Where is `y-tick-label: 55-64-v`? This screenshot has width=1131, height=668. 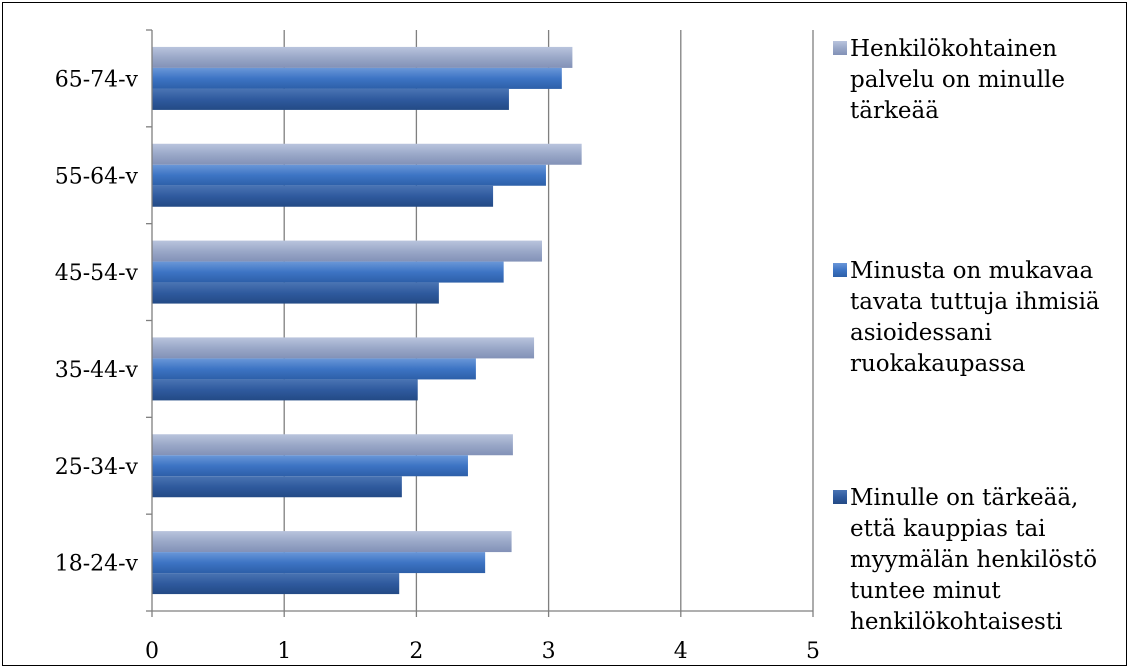 y-tick-label: 55-64-v is located at coordinates (97, 176).